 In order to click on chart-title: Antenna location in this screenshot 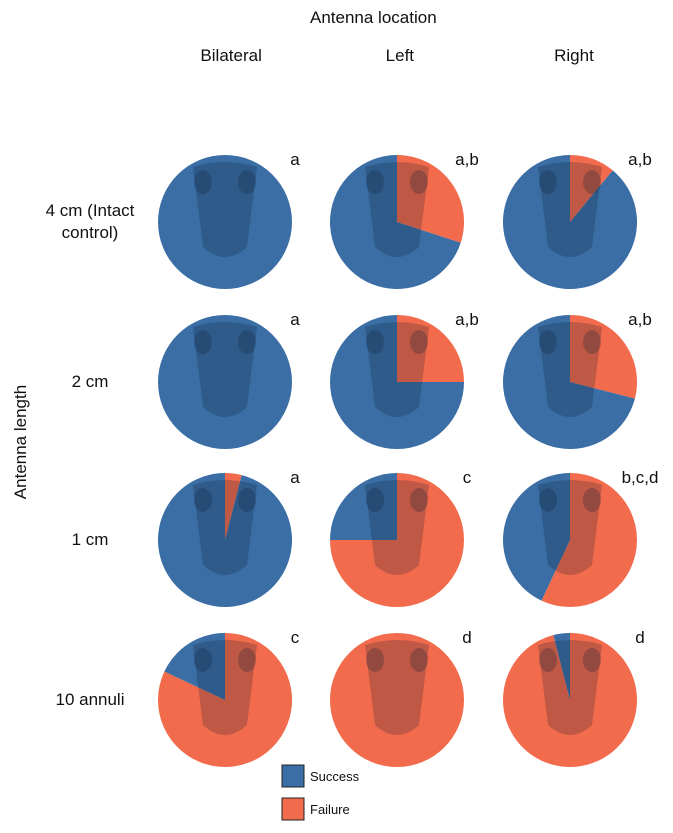, I will do `click(373, 17)`.